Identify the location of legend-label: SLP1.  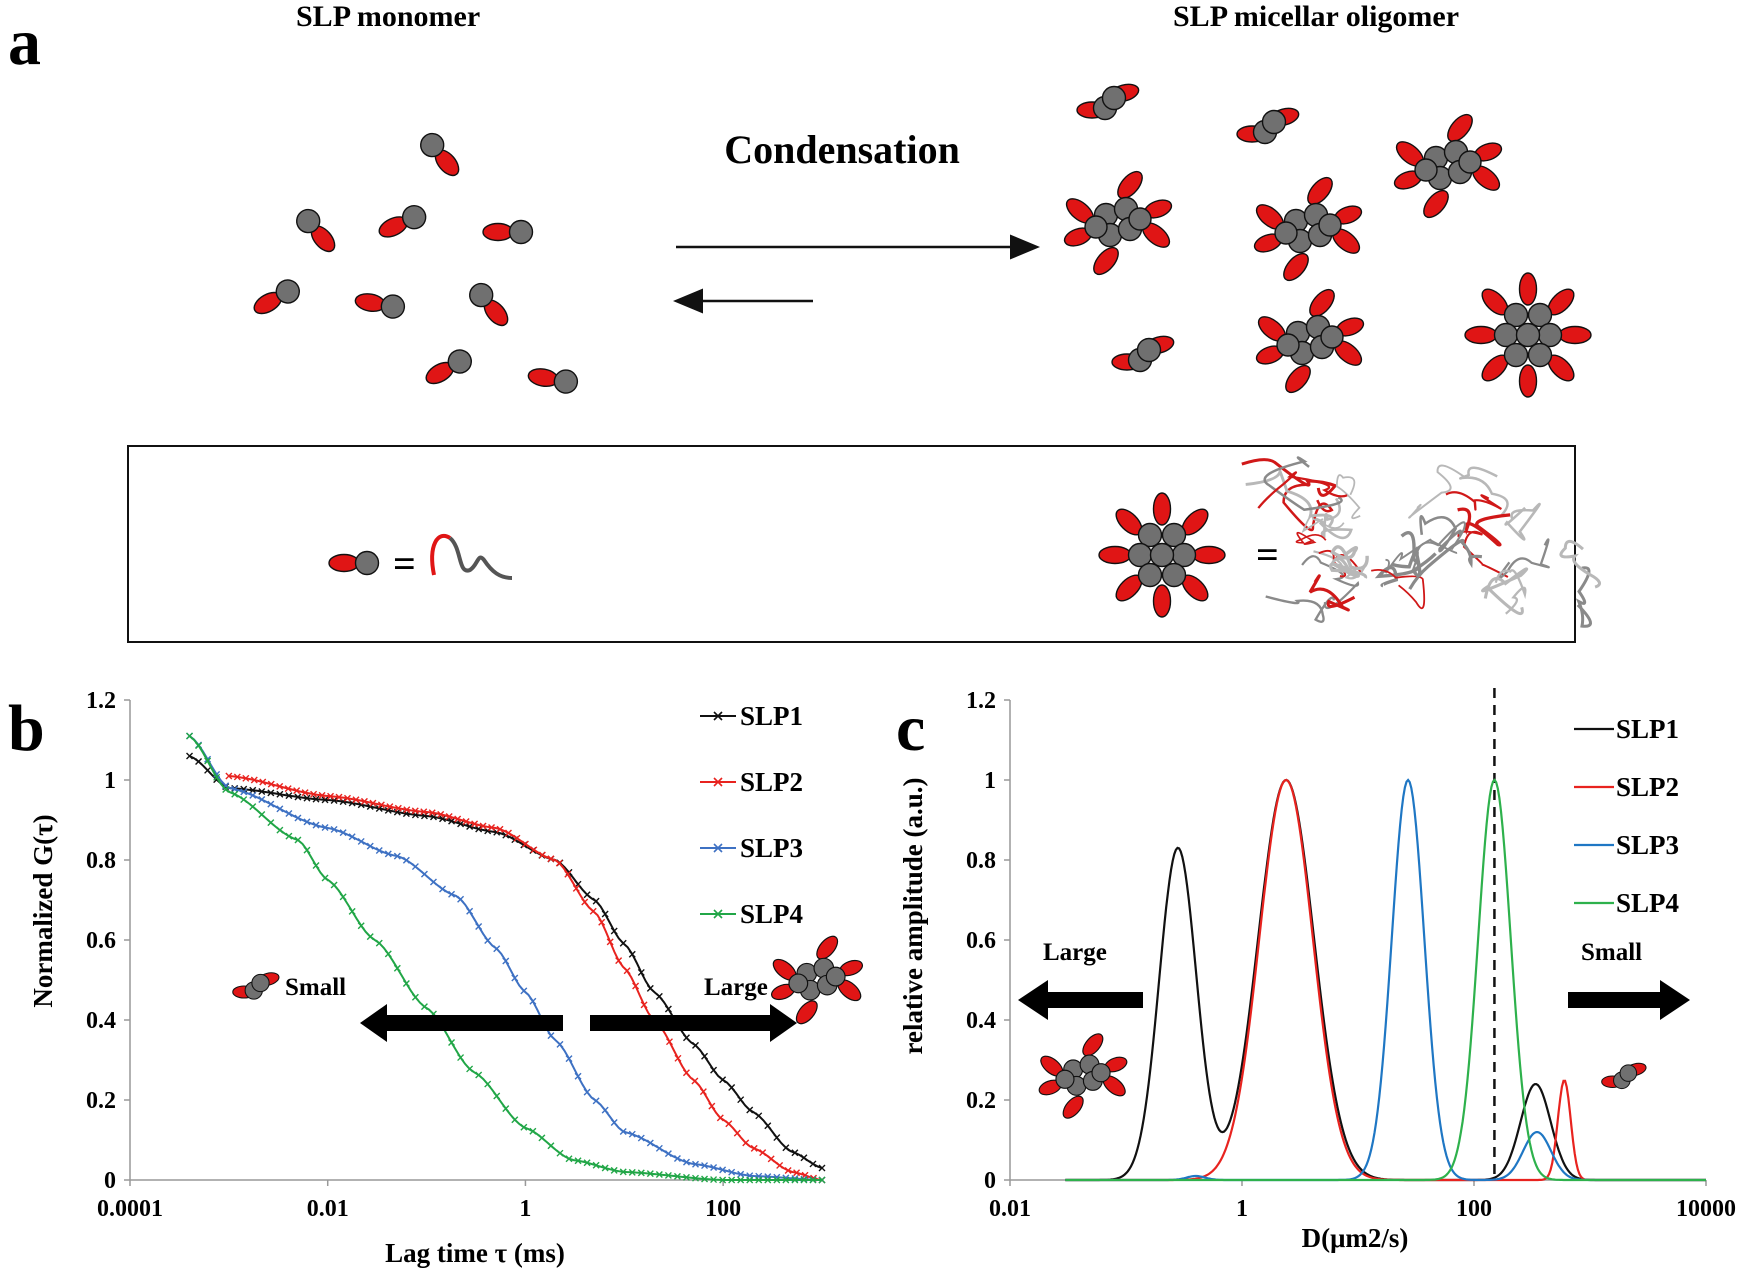
(771, 716).